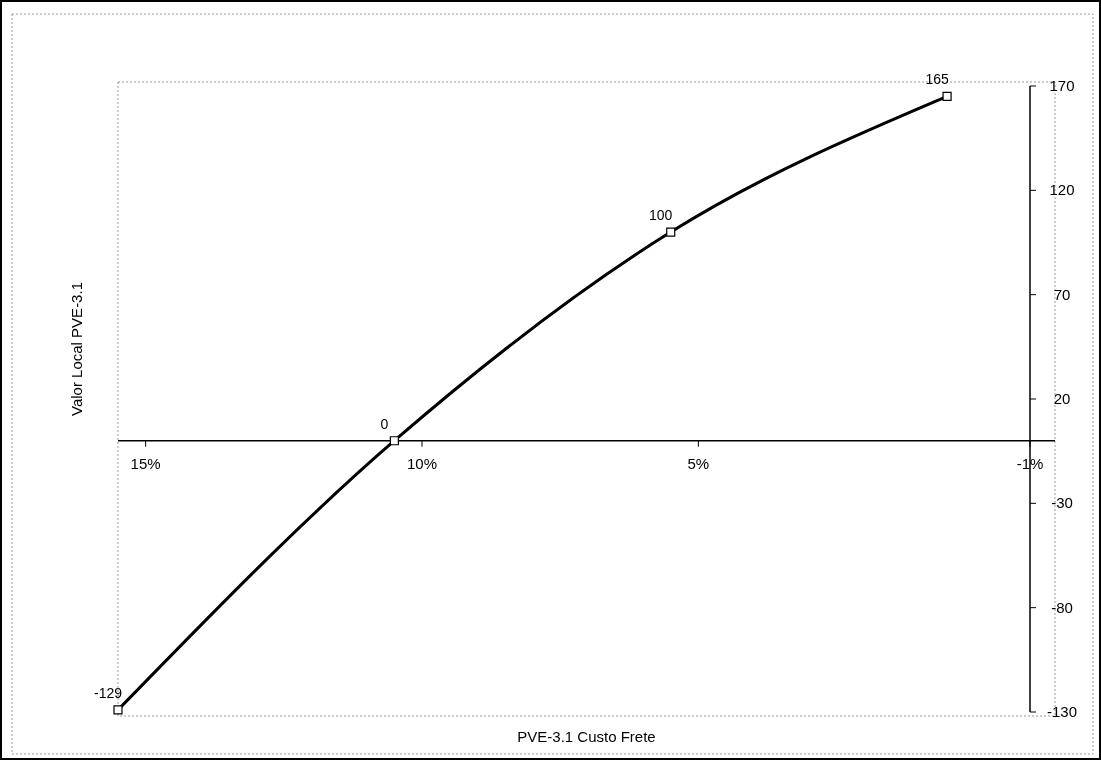 This screenshot has height=760, width=1101. I want to click on data-label: 0, so click(384, 423).